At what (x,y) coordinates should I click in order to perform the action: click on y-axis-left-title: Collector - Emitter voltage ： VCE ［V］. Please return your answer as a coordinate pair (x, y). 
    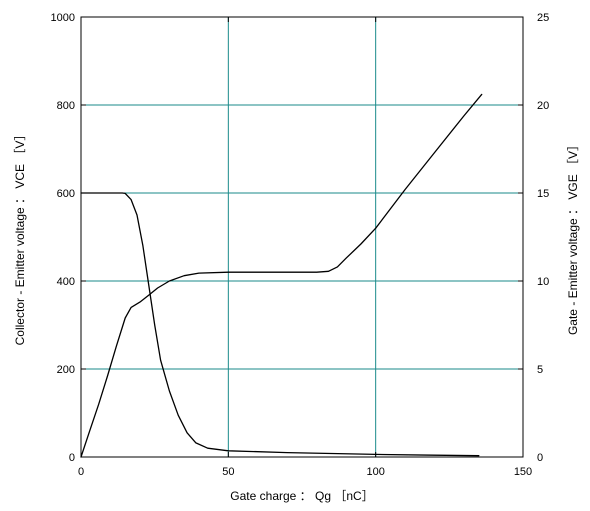
    Looking at the image, I should click on (20, 237).